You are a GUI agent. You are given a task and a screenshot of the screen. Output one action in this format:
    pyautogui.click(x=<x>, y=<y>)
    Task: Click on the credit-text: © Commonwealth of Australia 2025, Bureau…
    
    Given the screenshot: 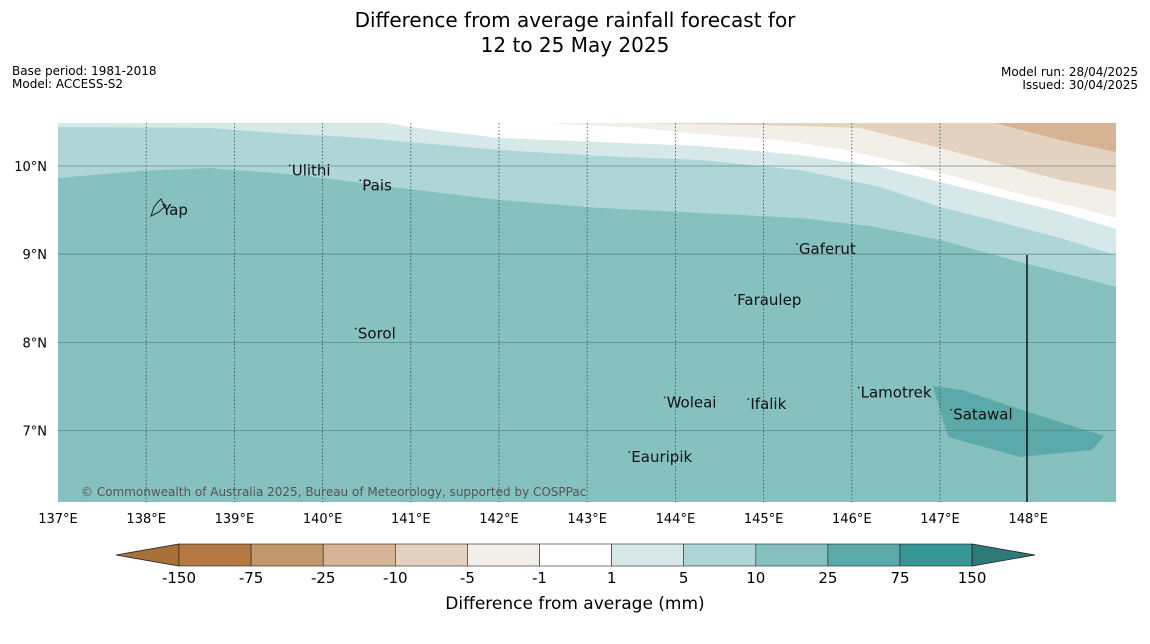 What is the action you would take?
    pyautogui.click(x=333, y=492)
    